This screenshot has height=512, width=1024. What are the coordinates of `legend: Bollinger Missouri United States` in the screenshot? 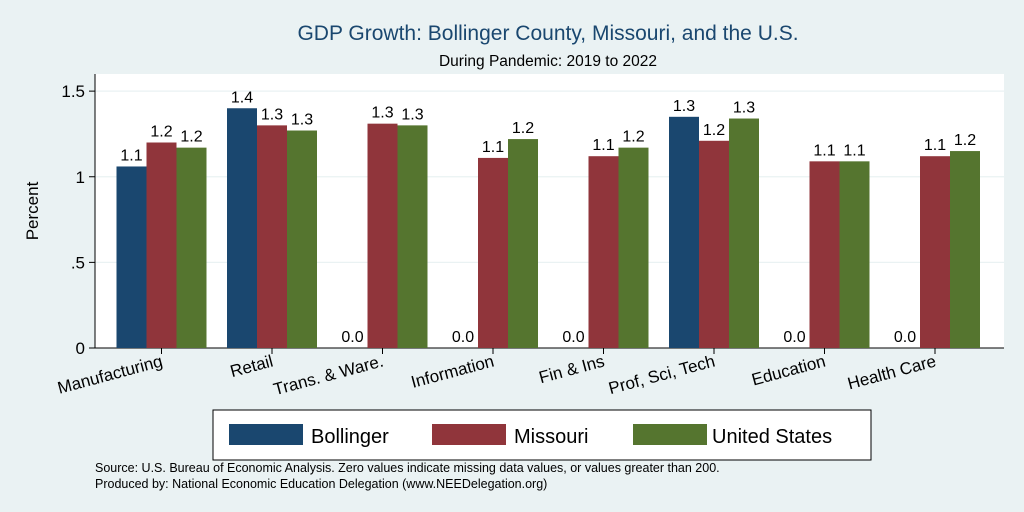 It's located at (542, 435).